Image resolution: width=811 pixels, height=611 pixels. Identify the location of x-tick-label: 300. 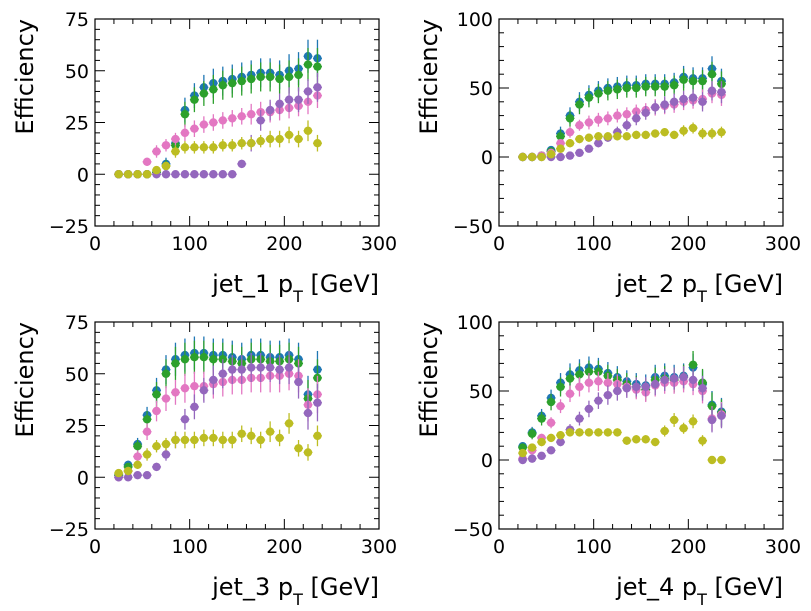
(783, 244).